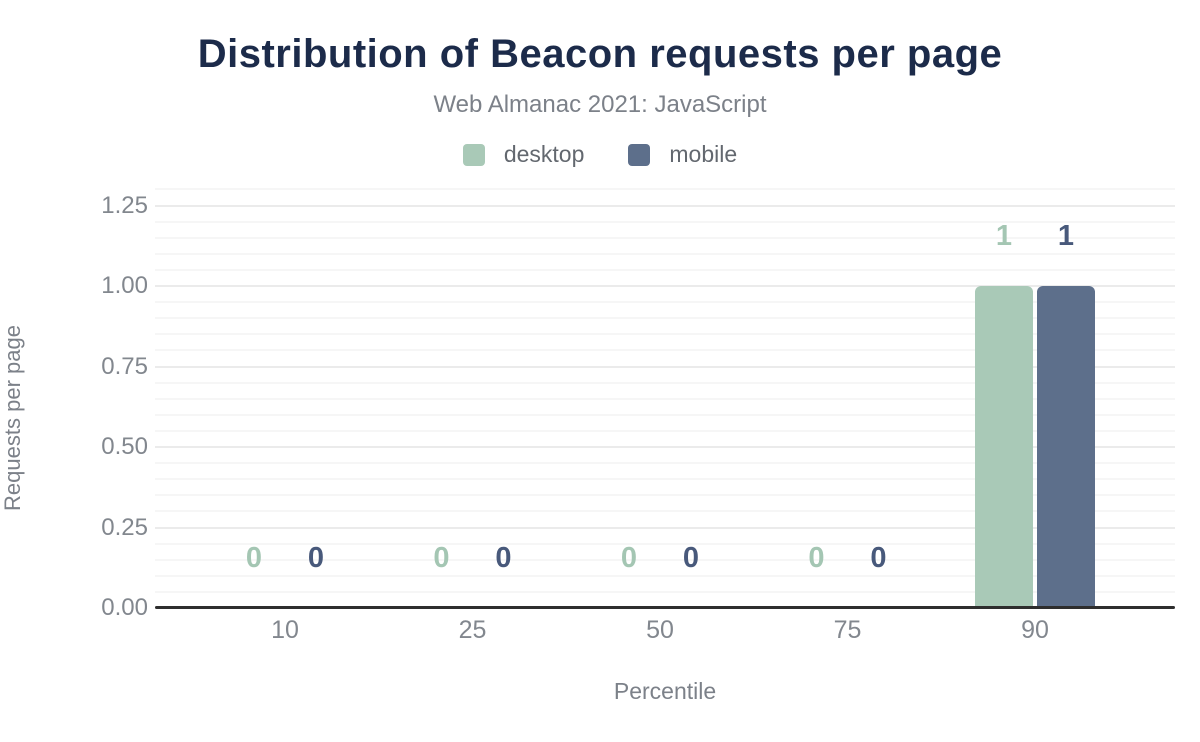 This screenshot has height=742, width=1200. What do you see at coordinates (124, 285) in the screenshot?
I see `y-tick-label: 1.00` at bounding box center [124, 285].